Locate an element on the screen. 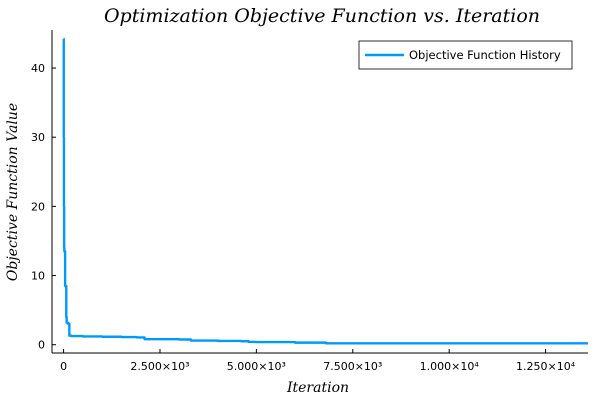  y-axis-label: Objective Function Value is located at coordinates (13, 192).